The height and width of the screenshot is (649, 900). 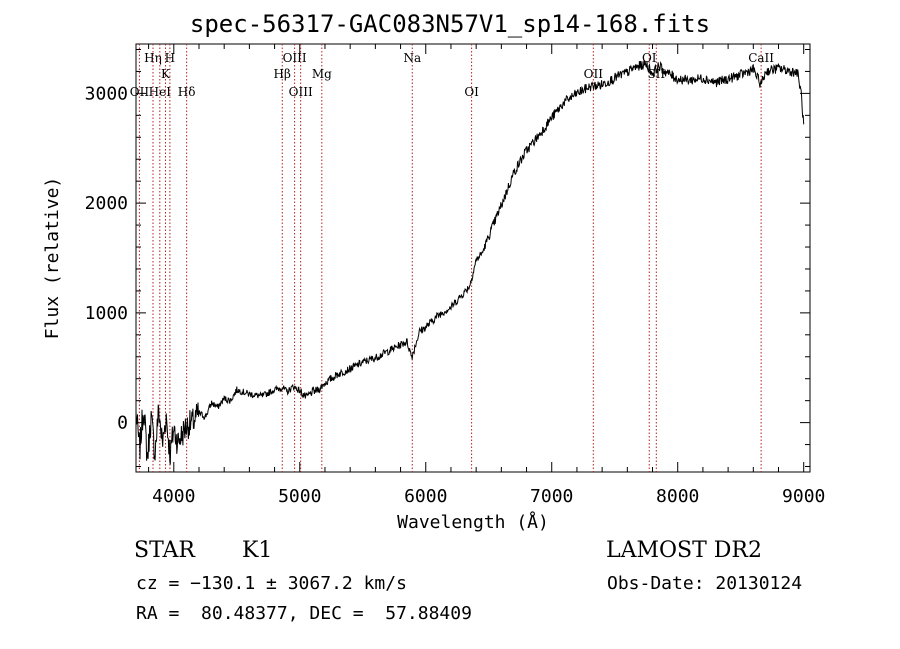 I want to click on spectral-line-label: H, so click(x=170, y=58).